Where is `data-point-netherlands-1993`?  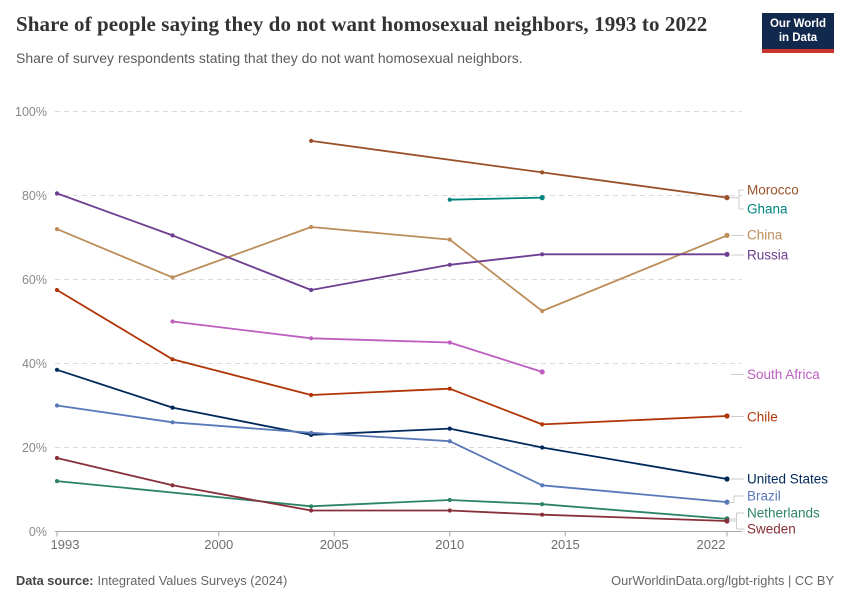
data-point-netherlands-1993 is located at coordinates (57, 481).